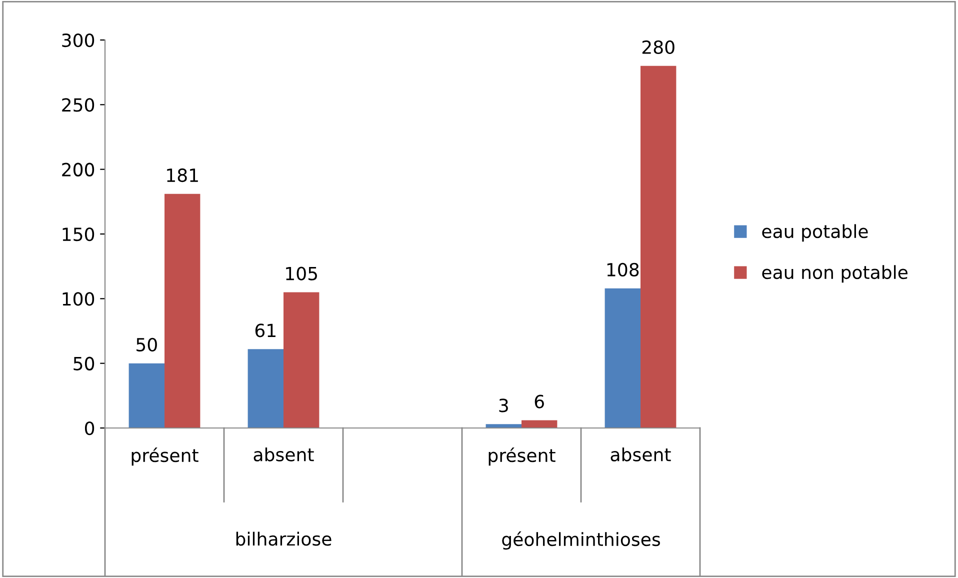 The image size is (958, 578). Describe the element at coordinates (835, 274) in the screenshot. I see `legend-label: eau non potable` at that location.